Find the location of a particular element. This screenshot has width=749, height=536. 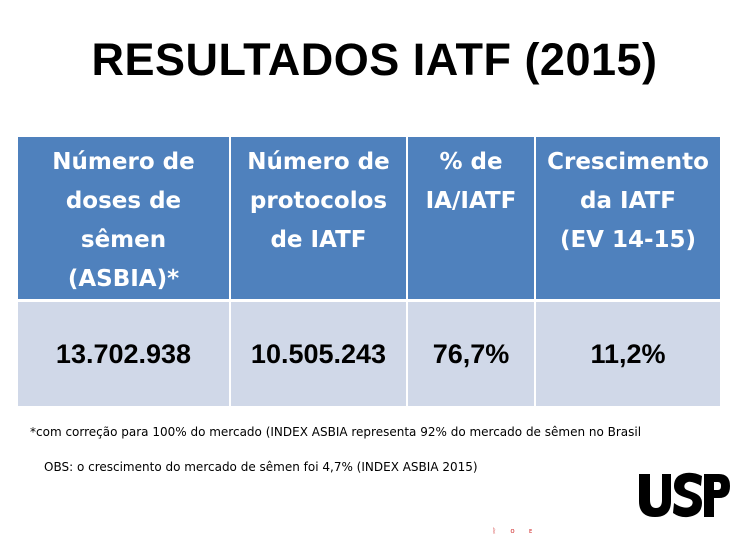

value-percent-ia-iatf: 76,7% is located at coordinates (471, 353).